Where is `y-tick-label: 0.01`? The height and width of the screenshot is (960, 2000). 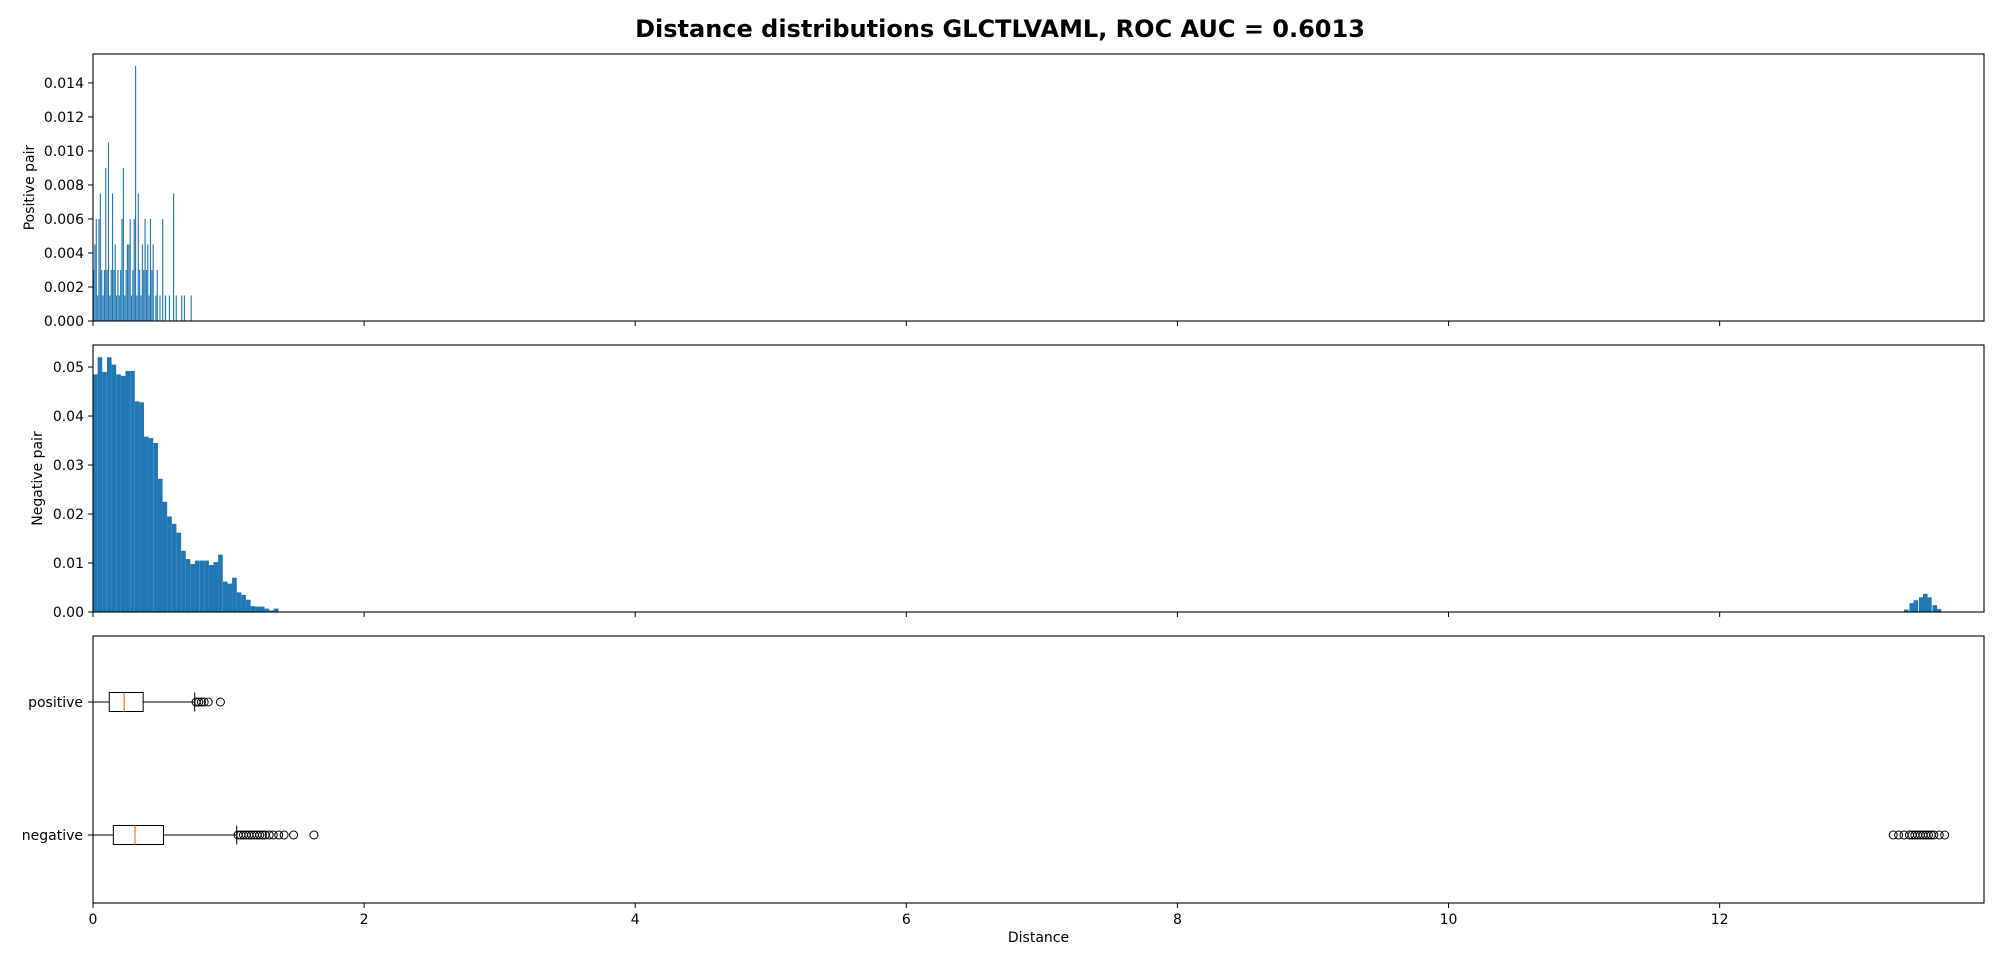 y-tick-label: 0.01 is located at coordinates (68, 564).